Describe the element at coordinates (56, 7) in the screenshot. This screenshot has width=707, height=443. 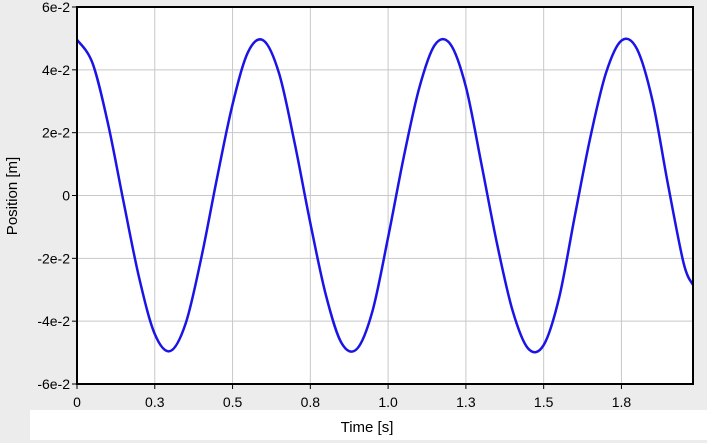
I see `y-tick-label: 6e-2` at that location.